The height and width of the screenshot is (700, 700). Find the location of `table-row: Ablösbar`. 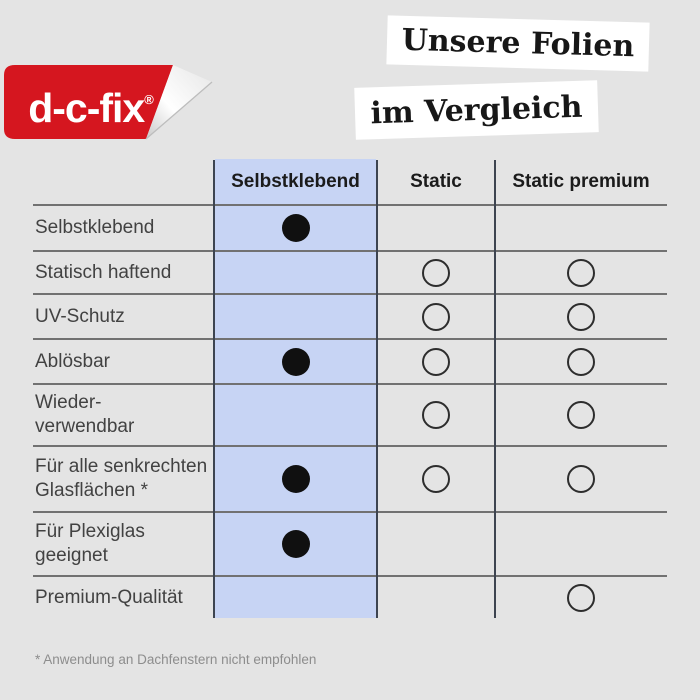

table-row: Ablösbar is located at coordinates (350, 360).